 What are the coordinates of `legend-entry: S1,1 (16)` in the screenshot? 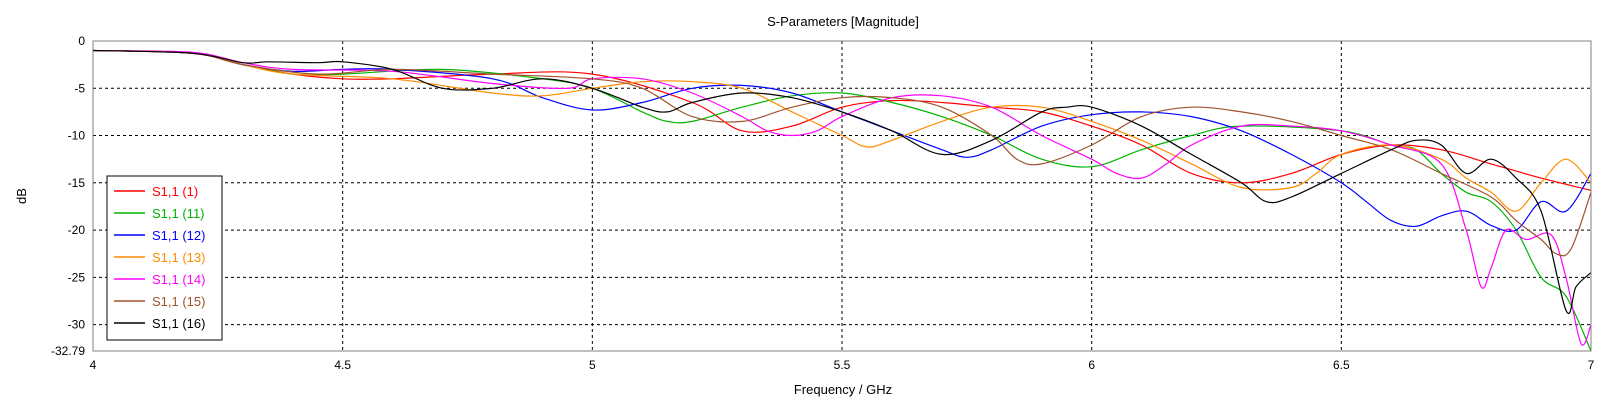 It's located at (178, 323).